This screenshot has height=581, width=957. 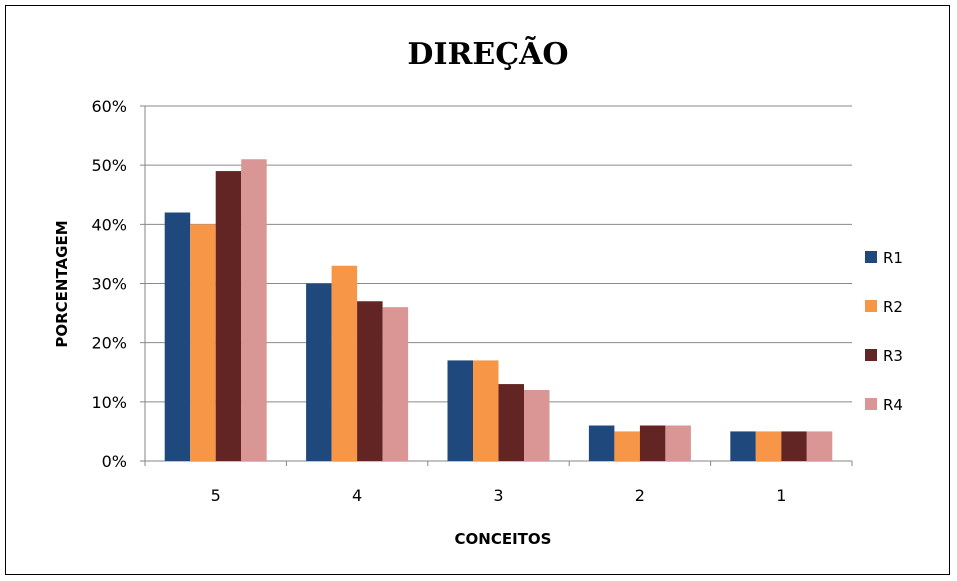 What do you see at coordinates (893, 405) in the screenshot?
I see `legend-label: R4` at bounding box center [893, 405].